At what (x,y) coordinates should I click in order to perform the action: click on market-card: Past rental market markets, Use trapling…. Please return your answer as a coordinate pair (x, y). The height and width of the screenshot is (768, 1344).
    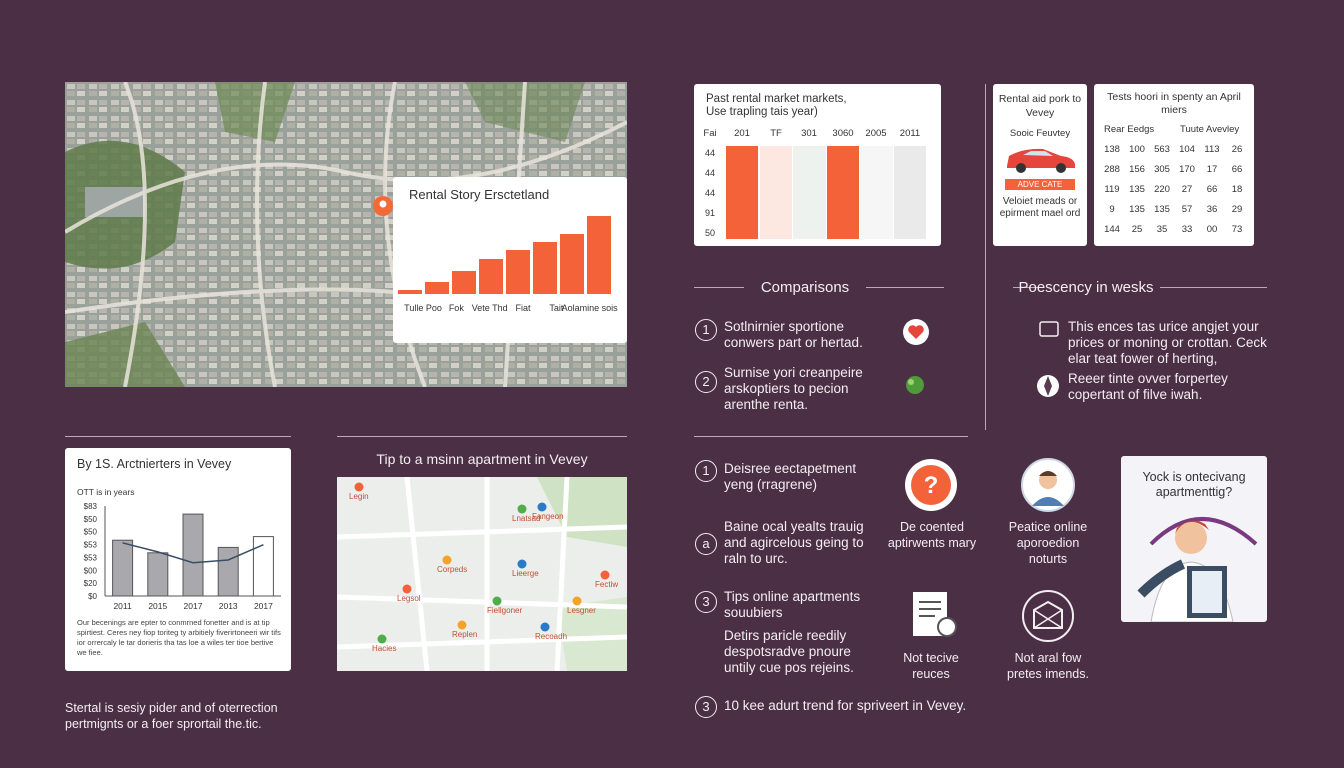
    Looking at the image, I should click on (817, 165).